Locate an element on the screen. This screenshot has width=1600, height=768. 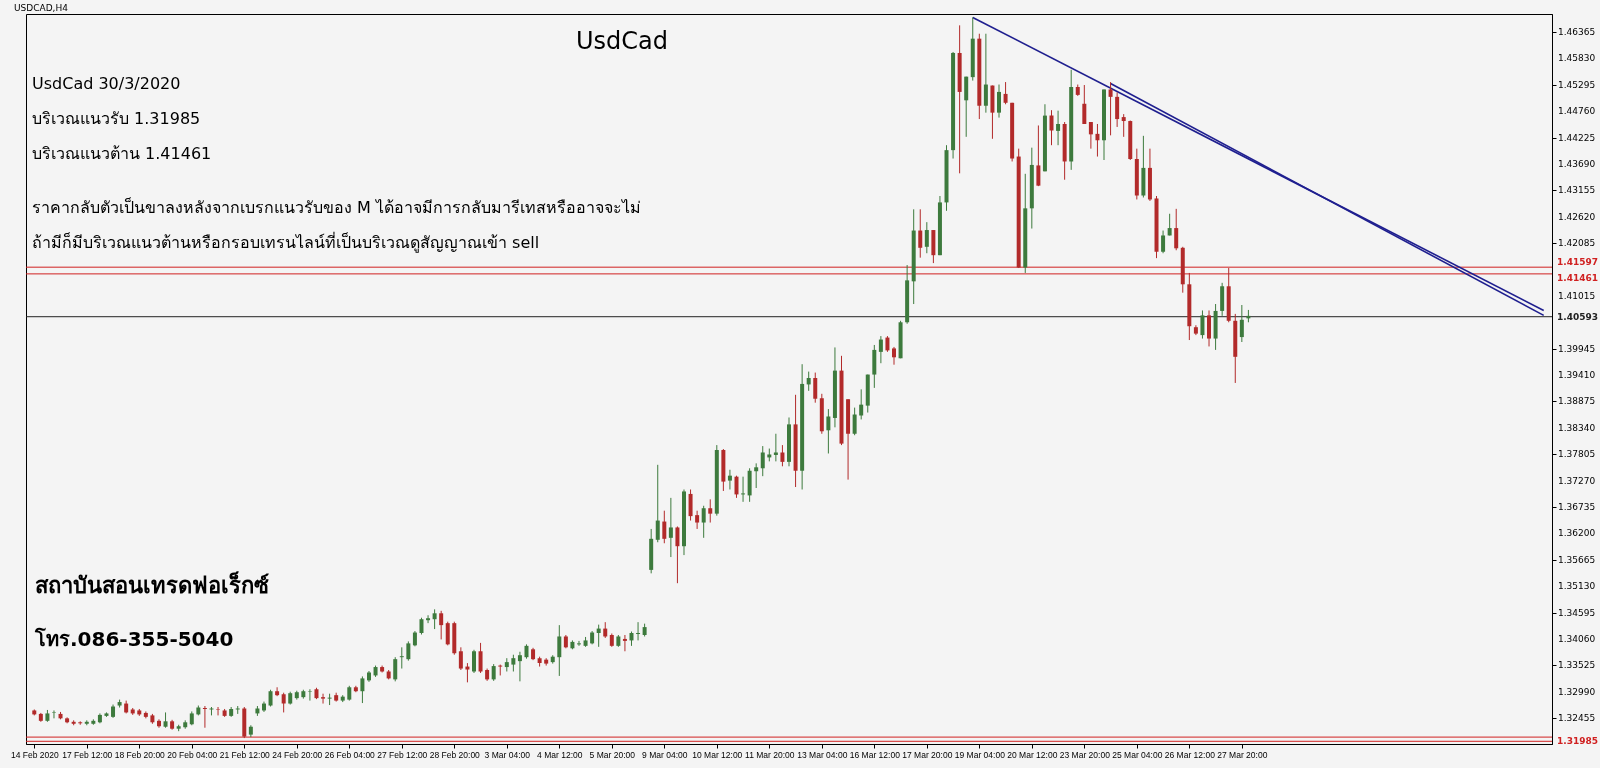
x-tick-label: 27 Feb 12:00 is located at coordinates (402, 754).